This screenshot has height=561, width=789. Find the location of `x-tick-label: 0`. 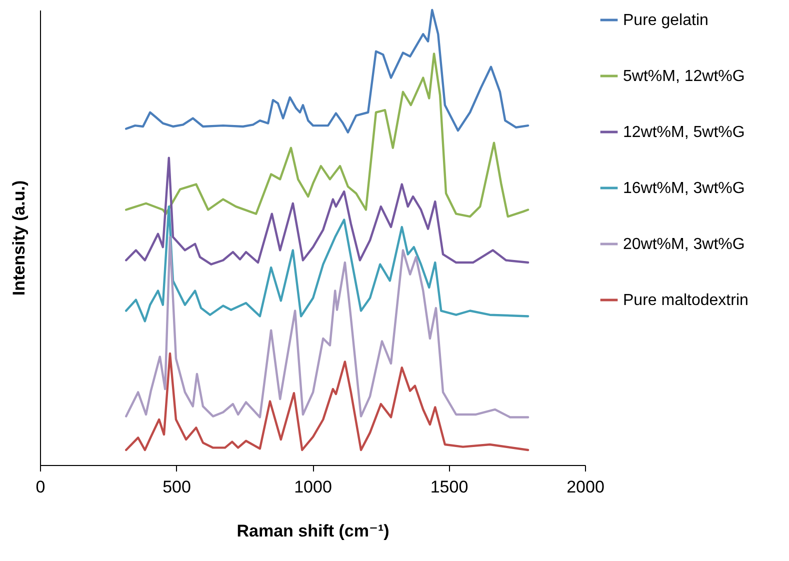

x-tick-label: 0 is located at coordinates (41, 487).